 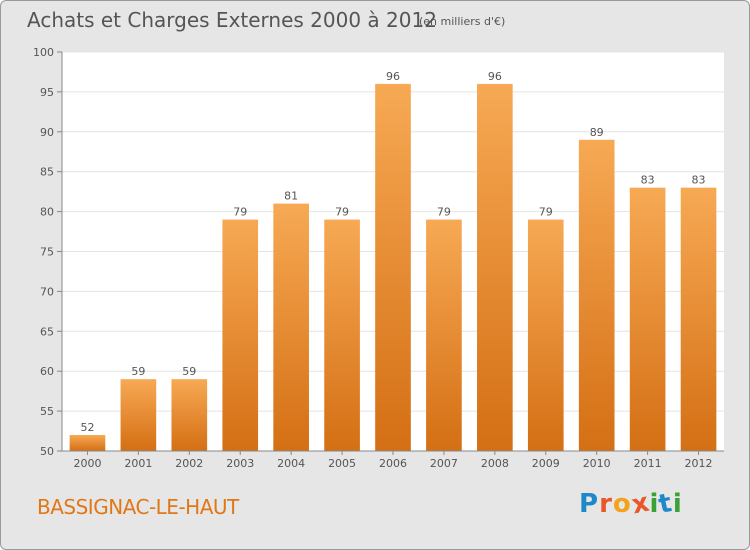 What do you see at coordinates (699, 463) in the screenshot?
I see `x-tick-label: 2012` at bounding box center [699, 463].